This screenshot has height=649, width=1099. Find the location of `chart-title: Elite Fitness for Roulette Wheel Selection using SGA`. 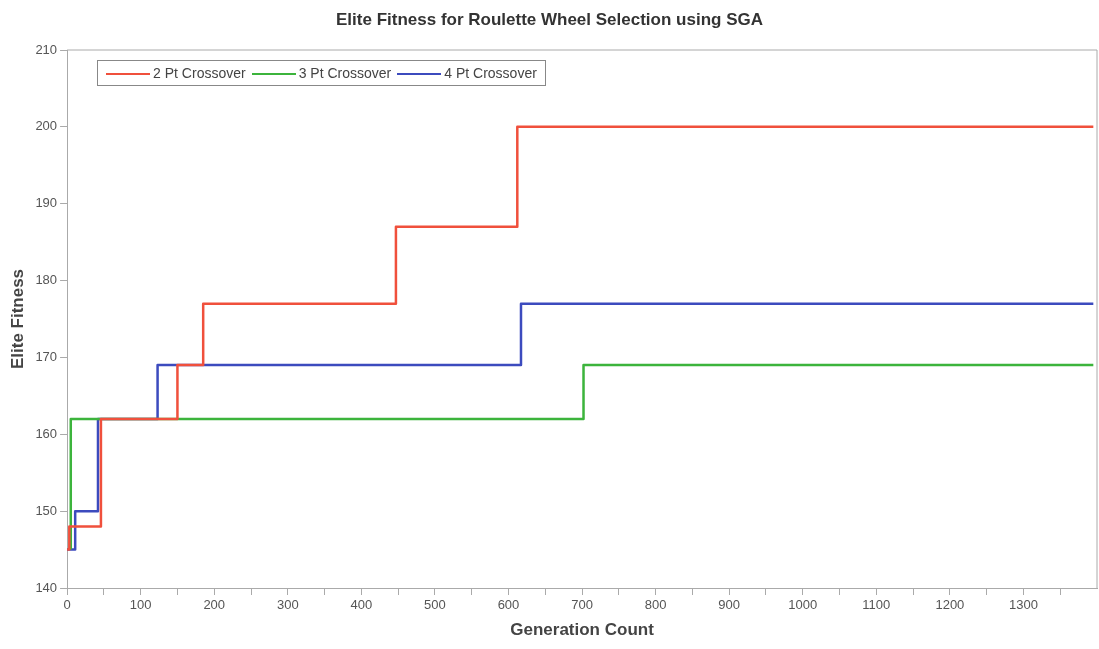

chart-title: Elite Fitness for Roulette Wheel Selection using SGA is located at coordinates (549, 20).